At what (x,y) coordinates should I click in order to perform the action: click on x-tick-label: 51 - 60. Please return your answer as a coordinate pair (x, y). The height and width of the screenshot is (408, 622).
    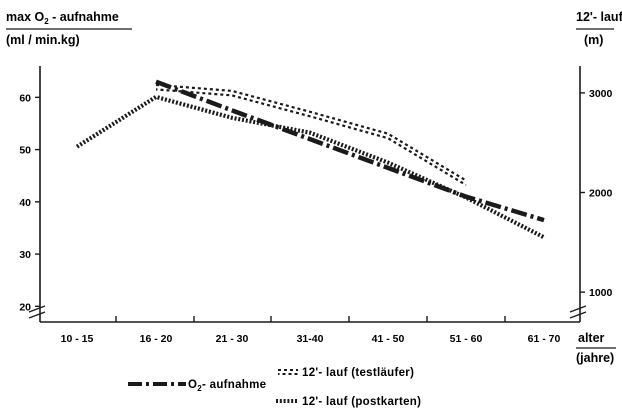
    Looking at the image, I should click on (466, 339).